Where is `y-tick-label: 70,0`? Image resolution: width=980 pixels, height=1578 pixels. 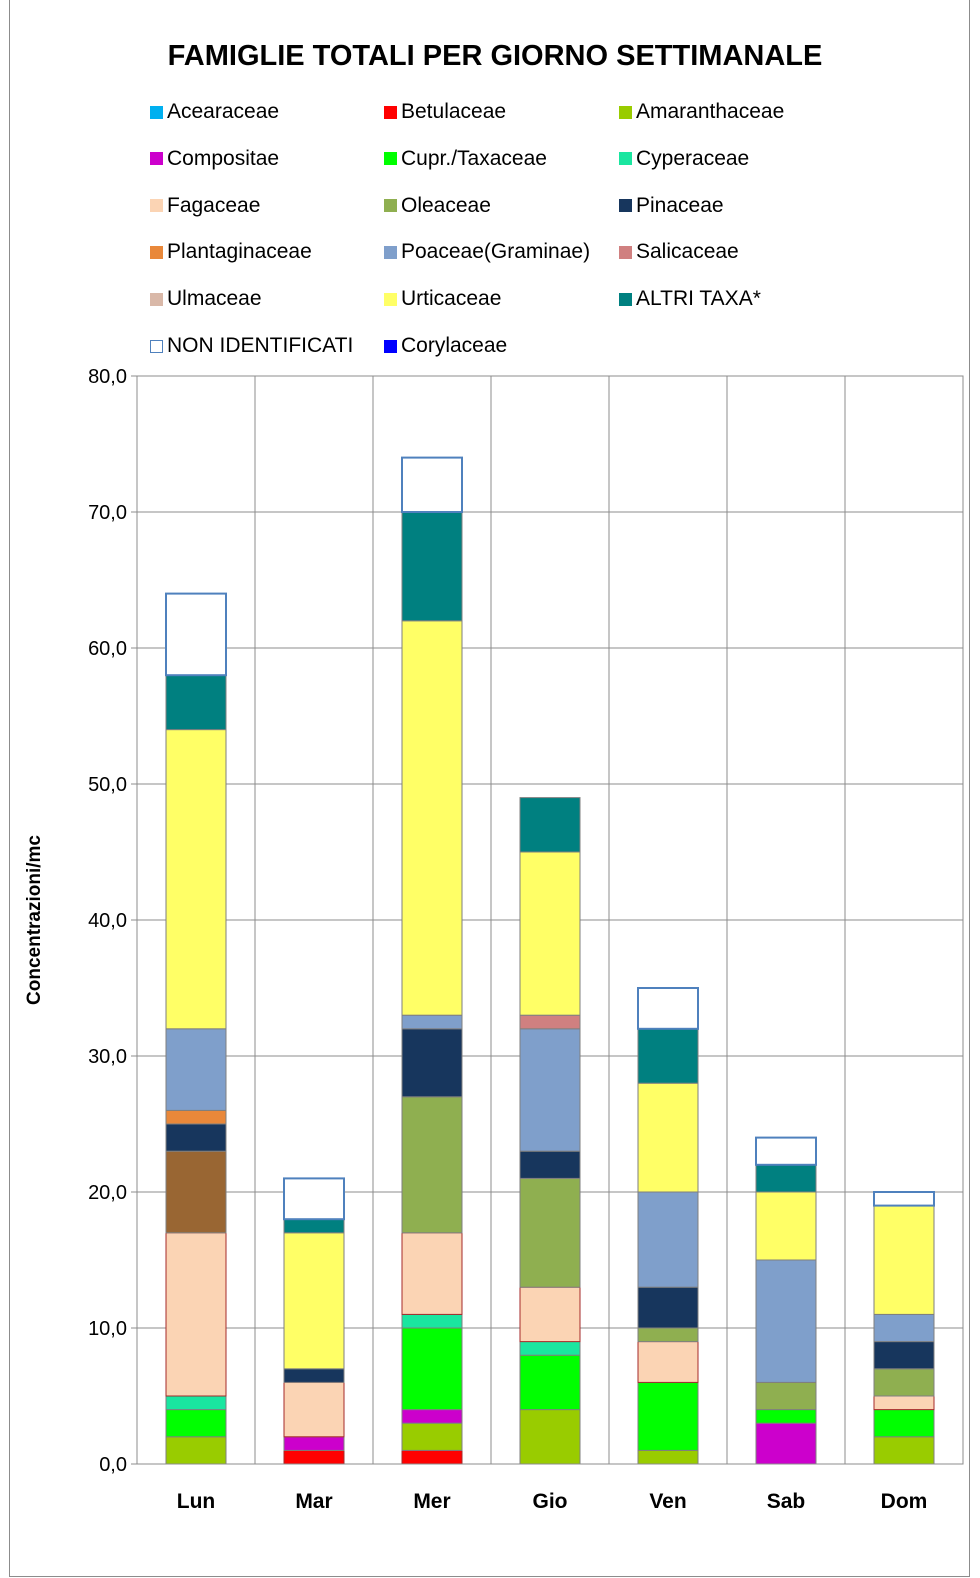 y-tick-label: 70,0 is located at coordinates (107, 513).